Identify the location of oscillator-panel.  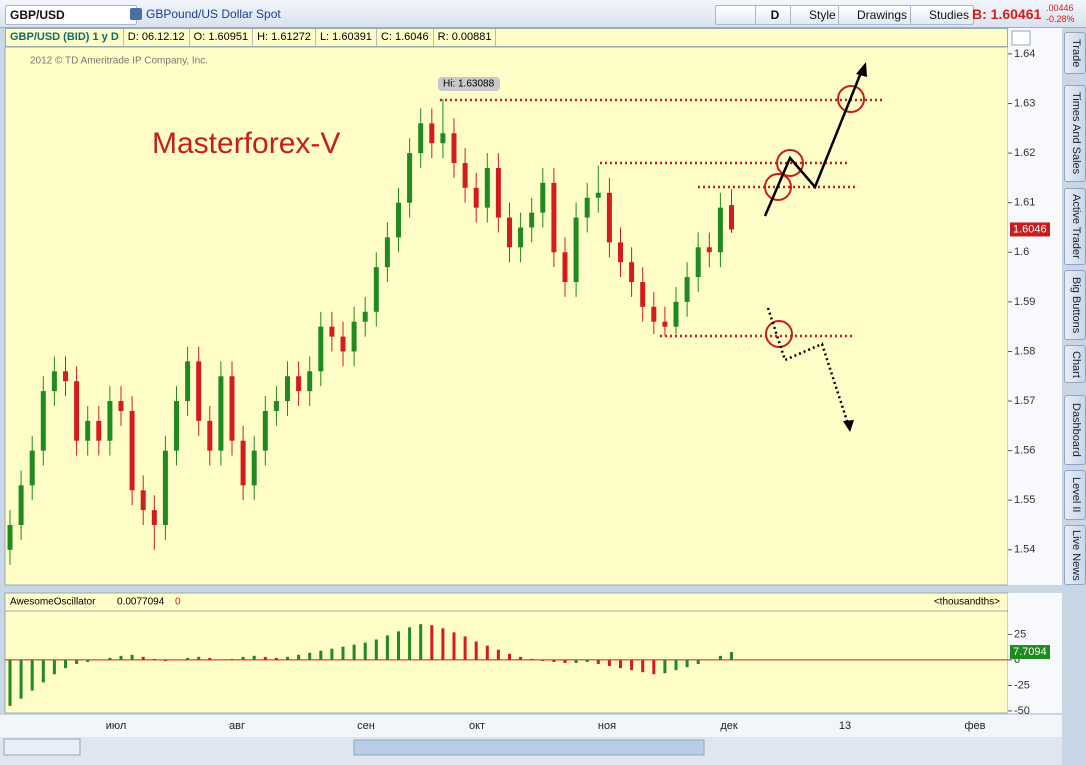
(506, 662).